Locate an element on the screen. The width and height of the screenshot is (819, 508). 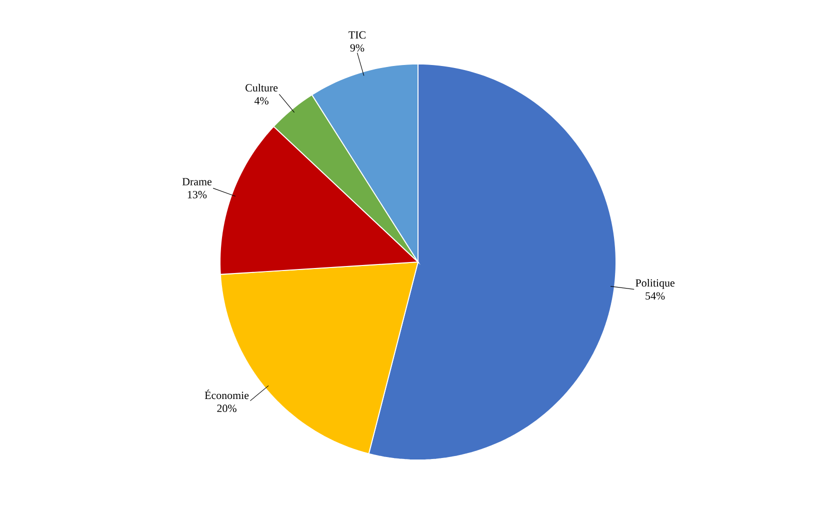
slice-label: TIC is located at coordinates (357, 35).